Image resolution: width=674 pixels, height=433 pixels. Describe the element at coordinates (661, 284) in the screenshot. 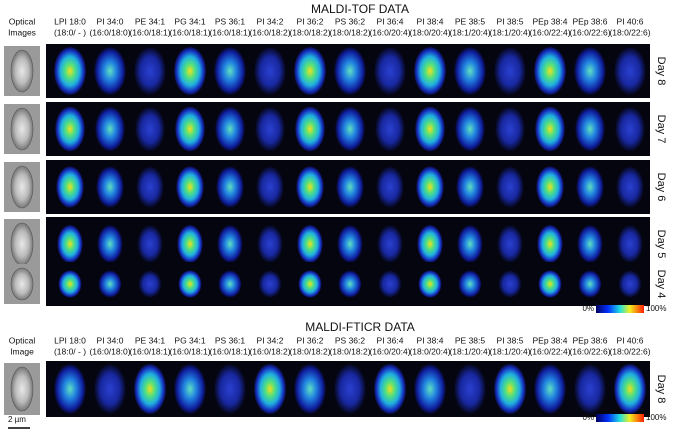

I see `row-label: Day 4` at that location.